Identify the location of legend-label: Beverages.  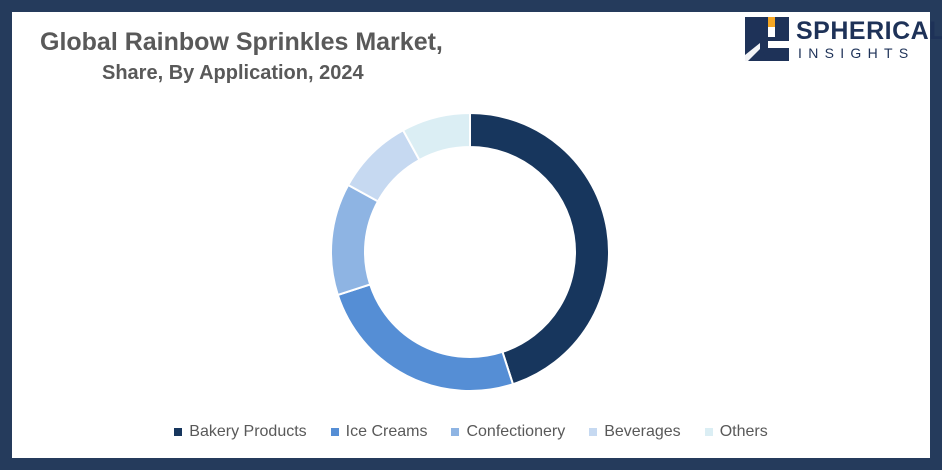
(642, 431).